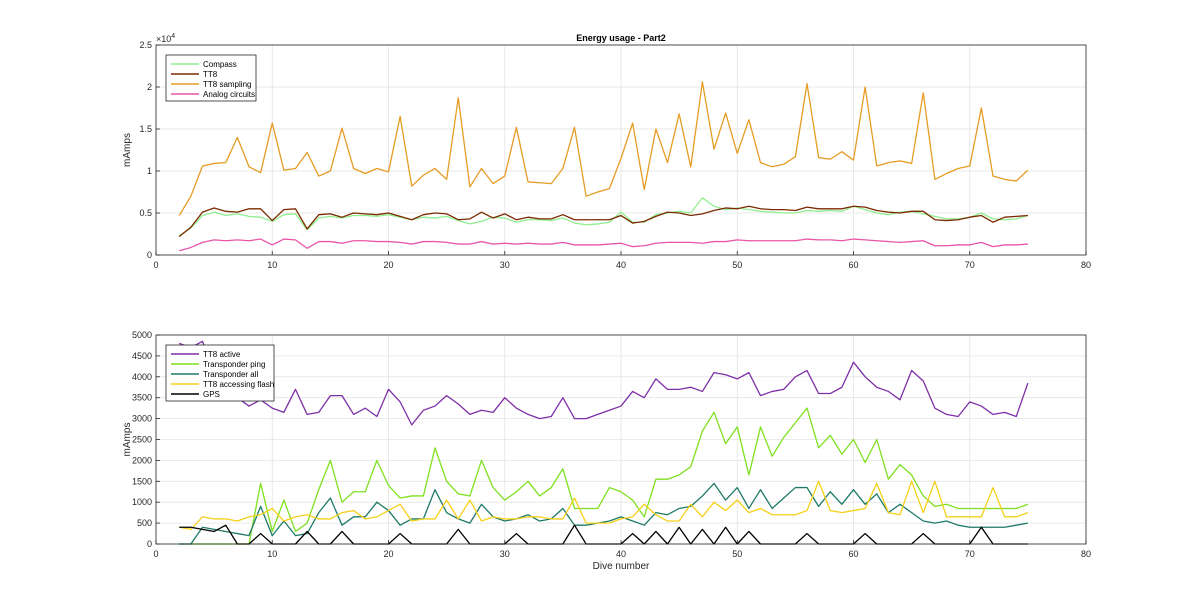 This screenshot has height=611, width=1200. Describe the element at coordinates (142, 377) in the screenshot. I see `y-tick-label: 4000` at that location.